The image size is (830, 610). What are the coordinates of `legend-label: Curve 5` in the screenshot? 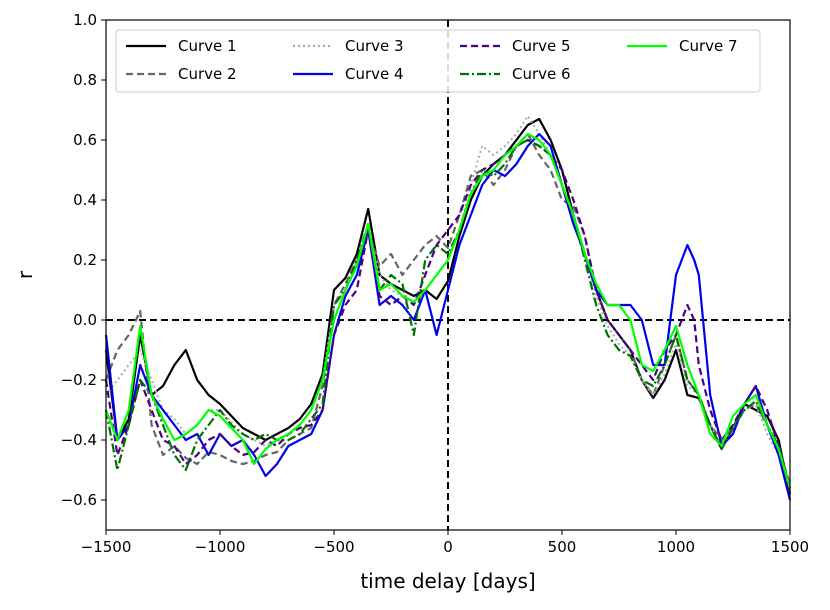 It's located at (541, 46).